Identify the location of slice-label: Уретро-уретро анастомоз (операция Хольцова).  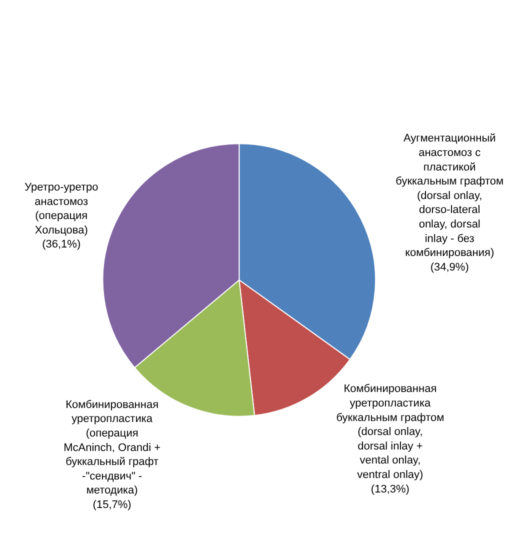
(61, 209).